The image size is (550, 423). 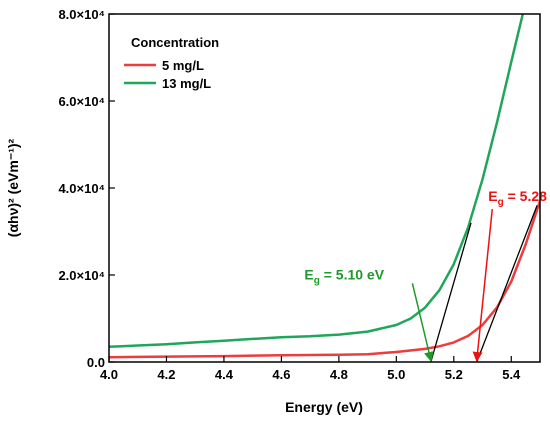 I want to click on x-tick-label: 4.8, so click(x=339, y=374).